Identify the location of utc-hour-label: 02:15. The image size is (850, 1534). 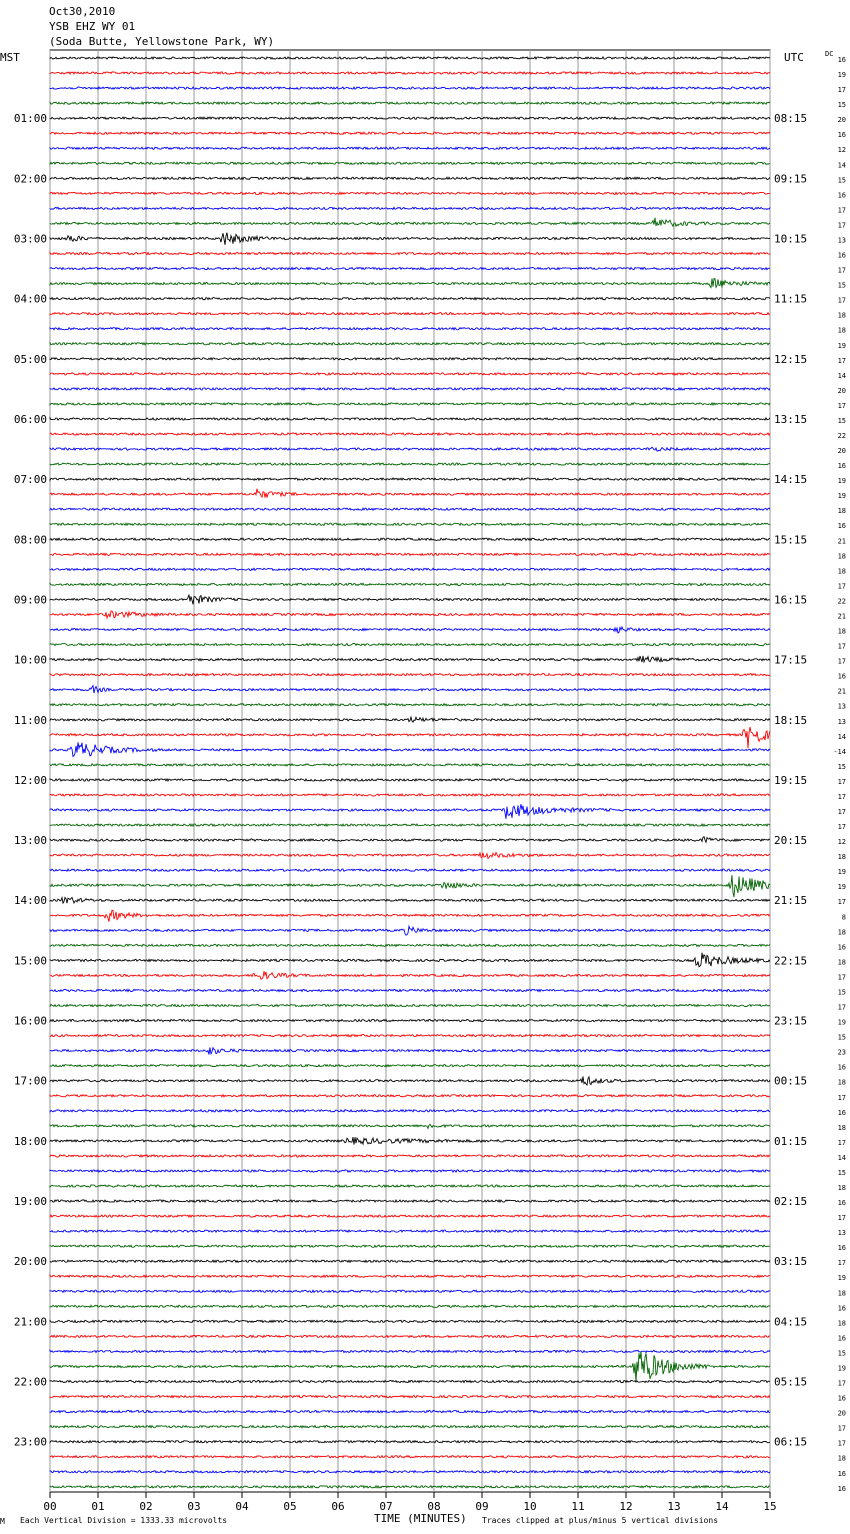
(790, 1201).